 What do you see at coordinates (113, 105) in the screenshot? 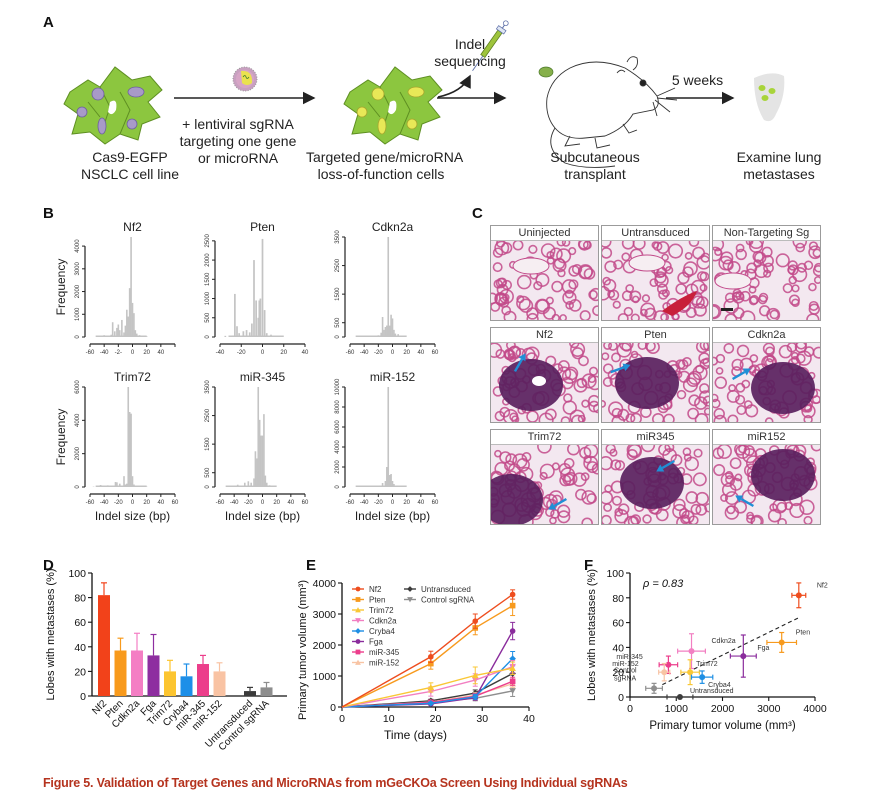
I see `cas9-cell-cluster-icon` at bounding box center [113, 105].